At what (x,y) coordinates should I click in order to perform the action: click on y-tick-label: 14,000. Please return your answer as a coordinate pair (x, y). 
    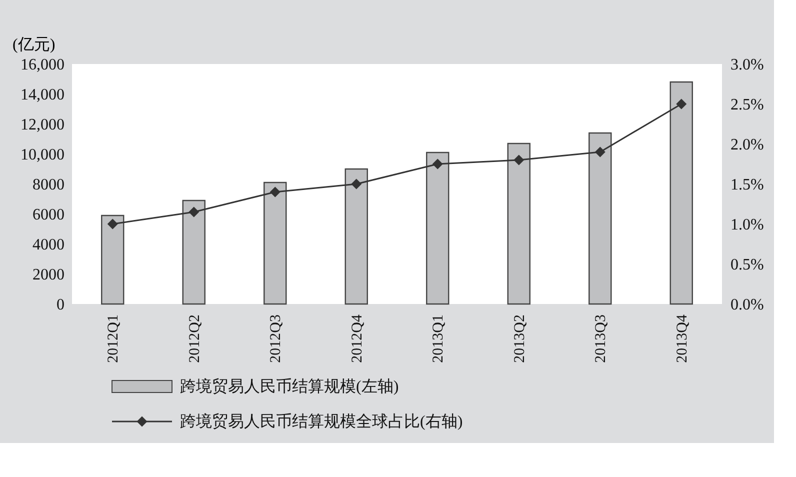
    Looking at the image, I should click on (42, 95).